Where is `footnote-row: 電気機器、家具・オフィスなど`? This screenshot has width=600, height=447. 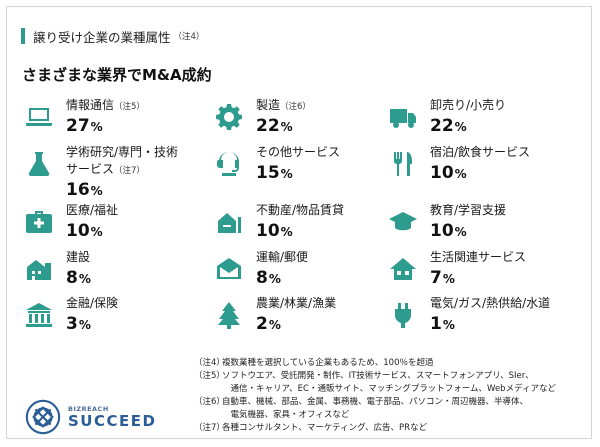
footnote-row: 電気機器、家具・オフィスなど is located at coordinates (375, 415).